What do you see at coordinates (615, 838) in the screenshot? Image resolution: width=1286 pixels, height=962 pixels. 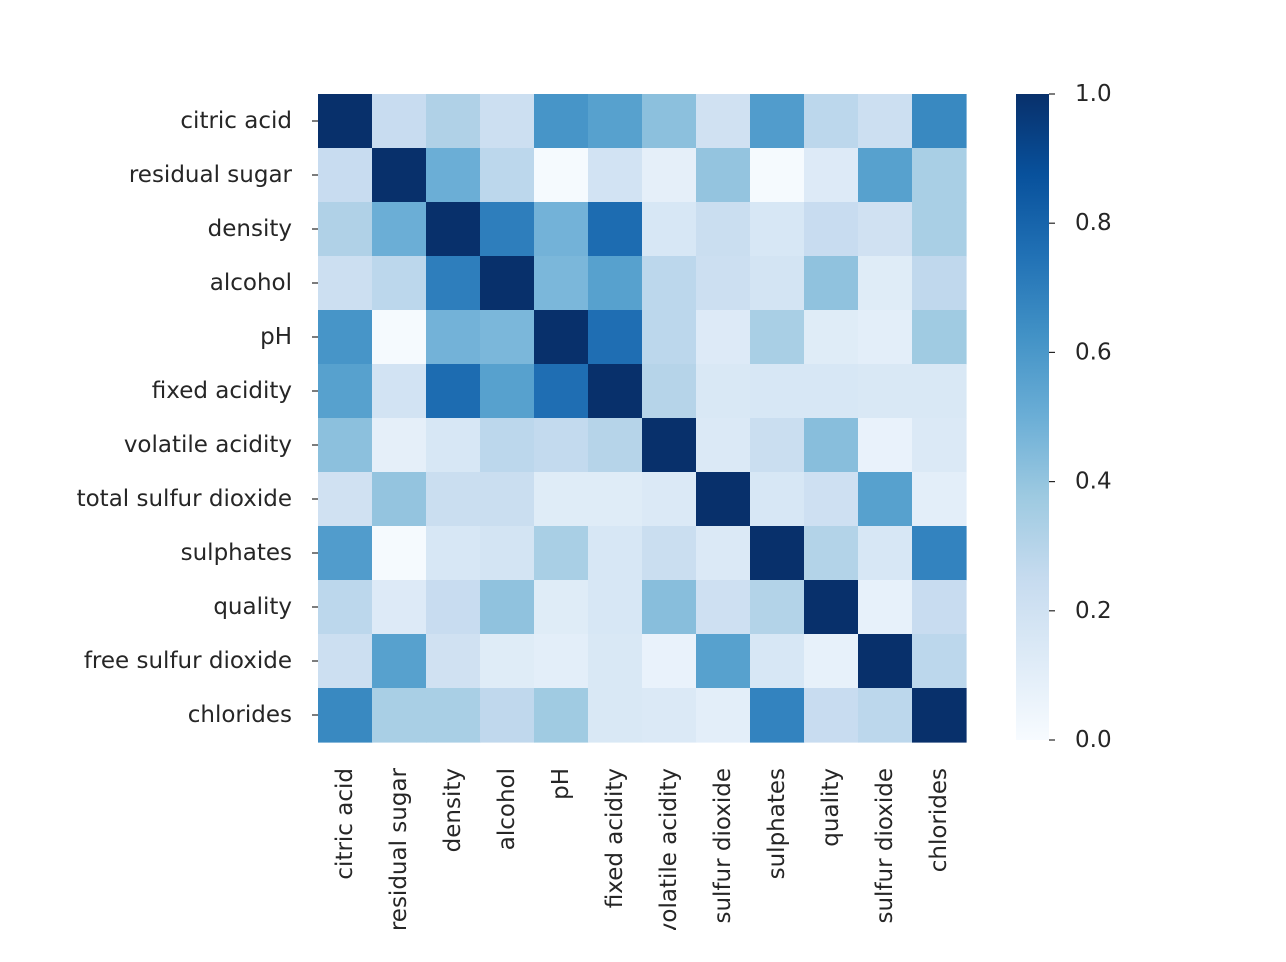 I see `x-tick-label: fixed acidity` at bounding box center [615, 838].